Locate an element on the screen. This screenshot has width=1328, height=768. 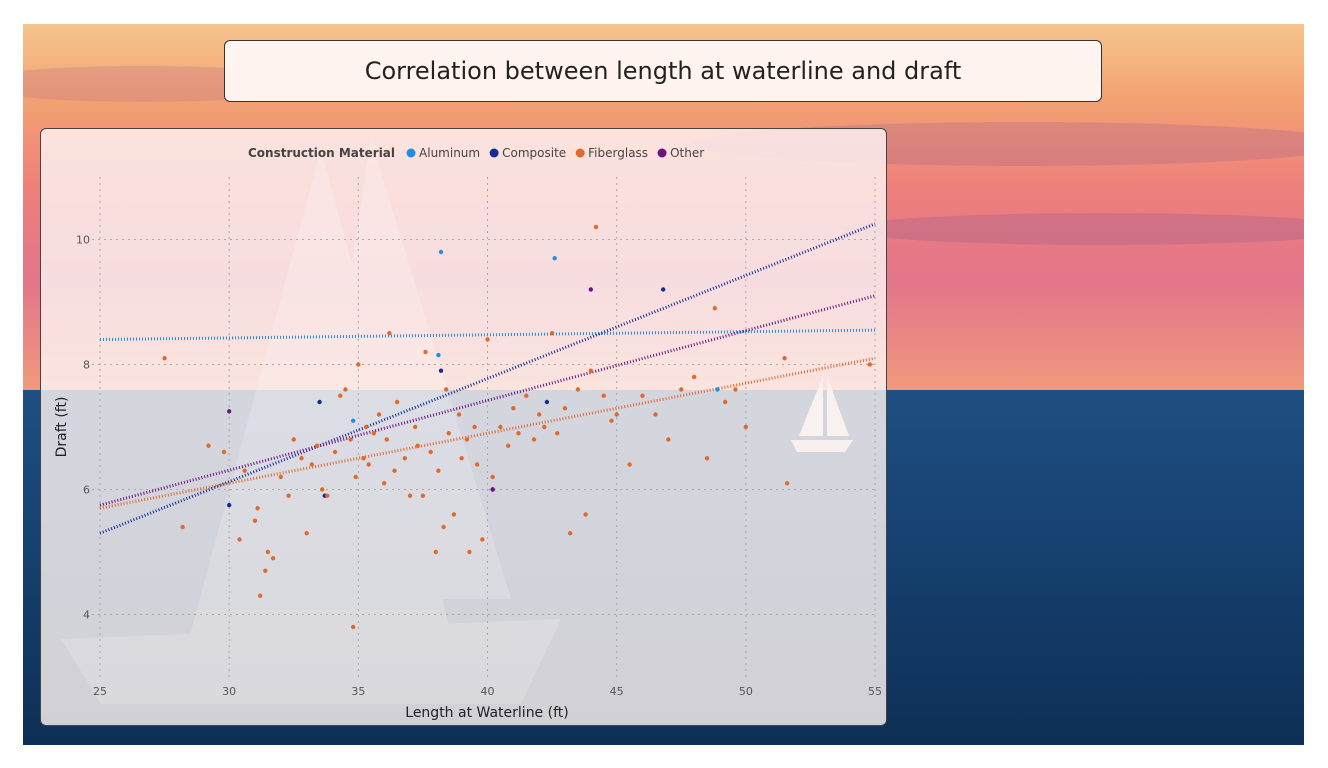
legend-item-other: Other is located at coordinates (681, 153).